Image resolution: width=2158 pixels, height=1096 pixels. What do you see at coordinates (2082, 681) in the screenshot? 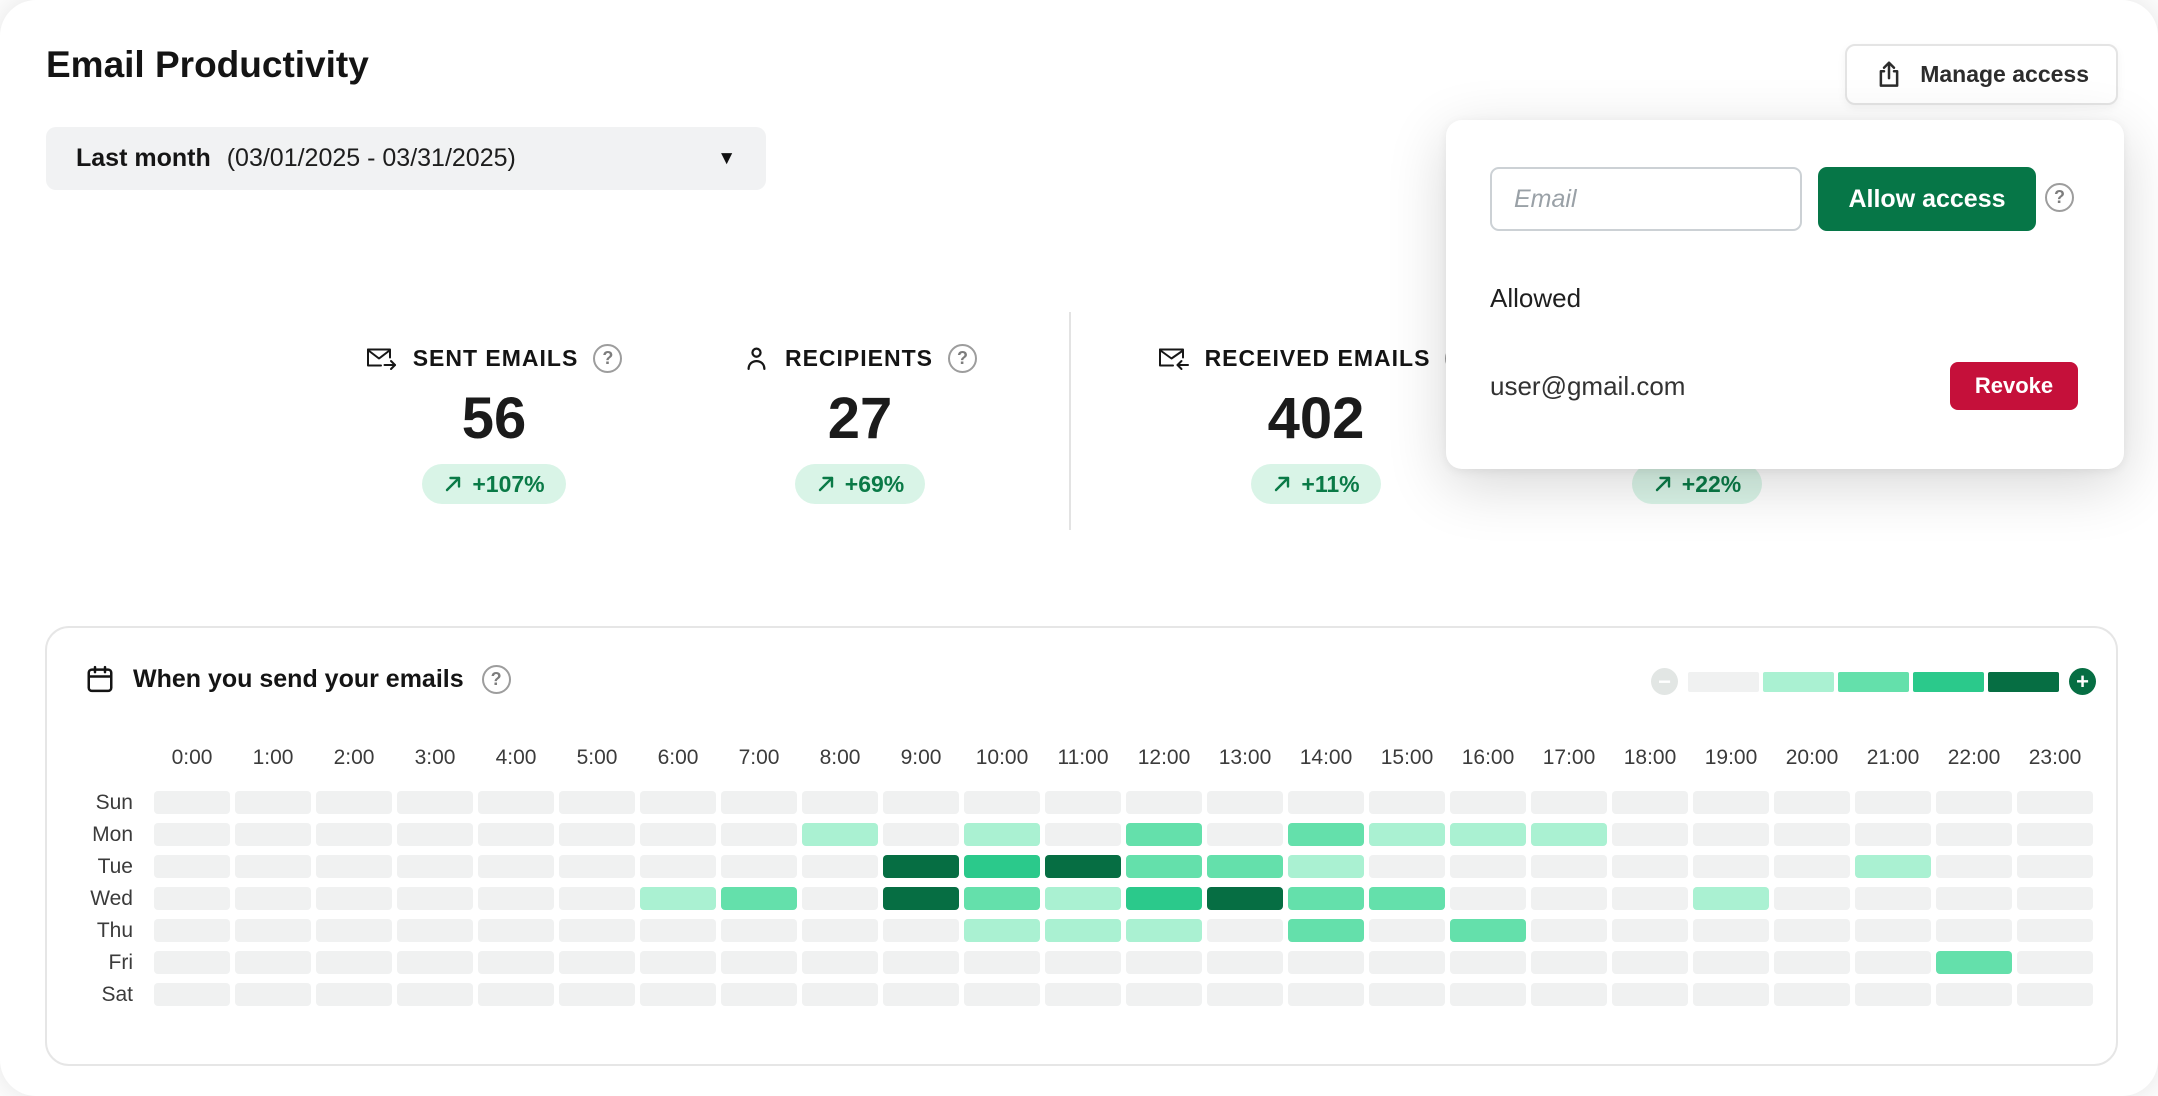
I see `increase-intensity-button: +` at bounding box center [2082, 681].